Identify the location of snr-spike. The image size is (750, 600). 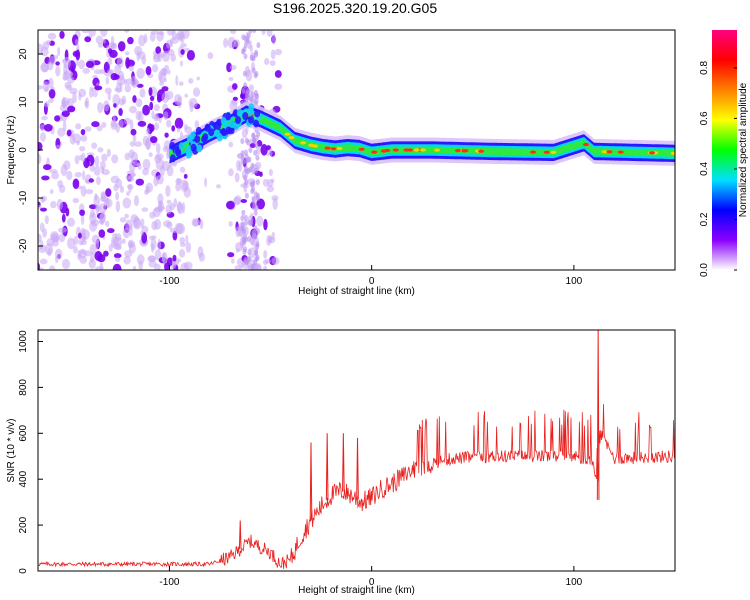
(311, 481).